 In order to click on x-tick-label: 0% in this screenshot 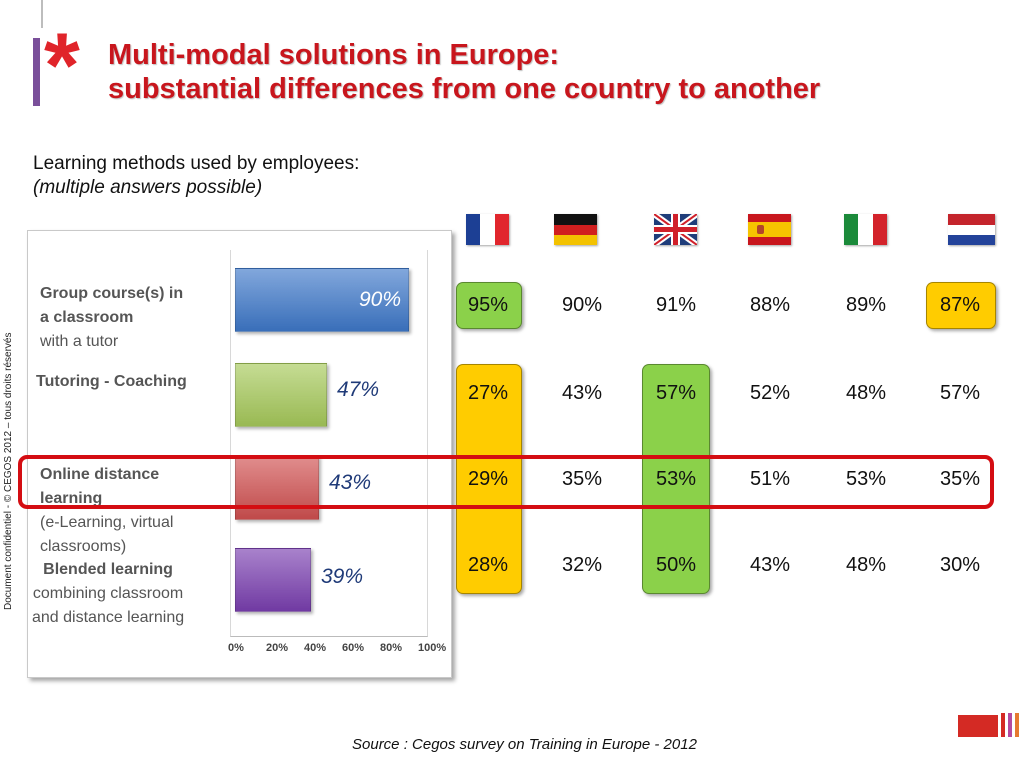, I will do `click(236, 648)`.